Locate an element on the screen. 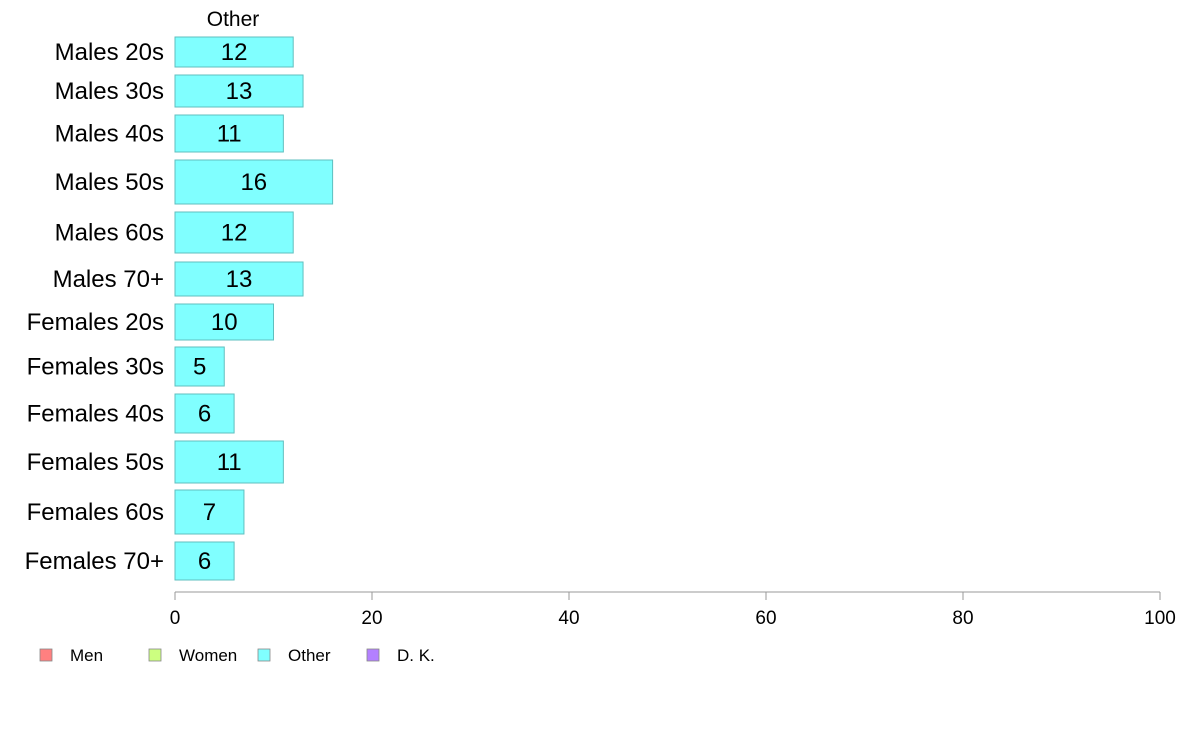 Image resolution: width=1188 pixels, height=736 pixels. category-label: Females 40s is located at coordinates (95, 414).